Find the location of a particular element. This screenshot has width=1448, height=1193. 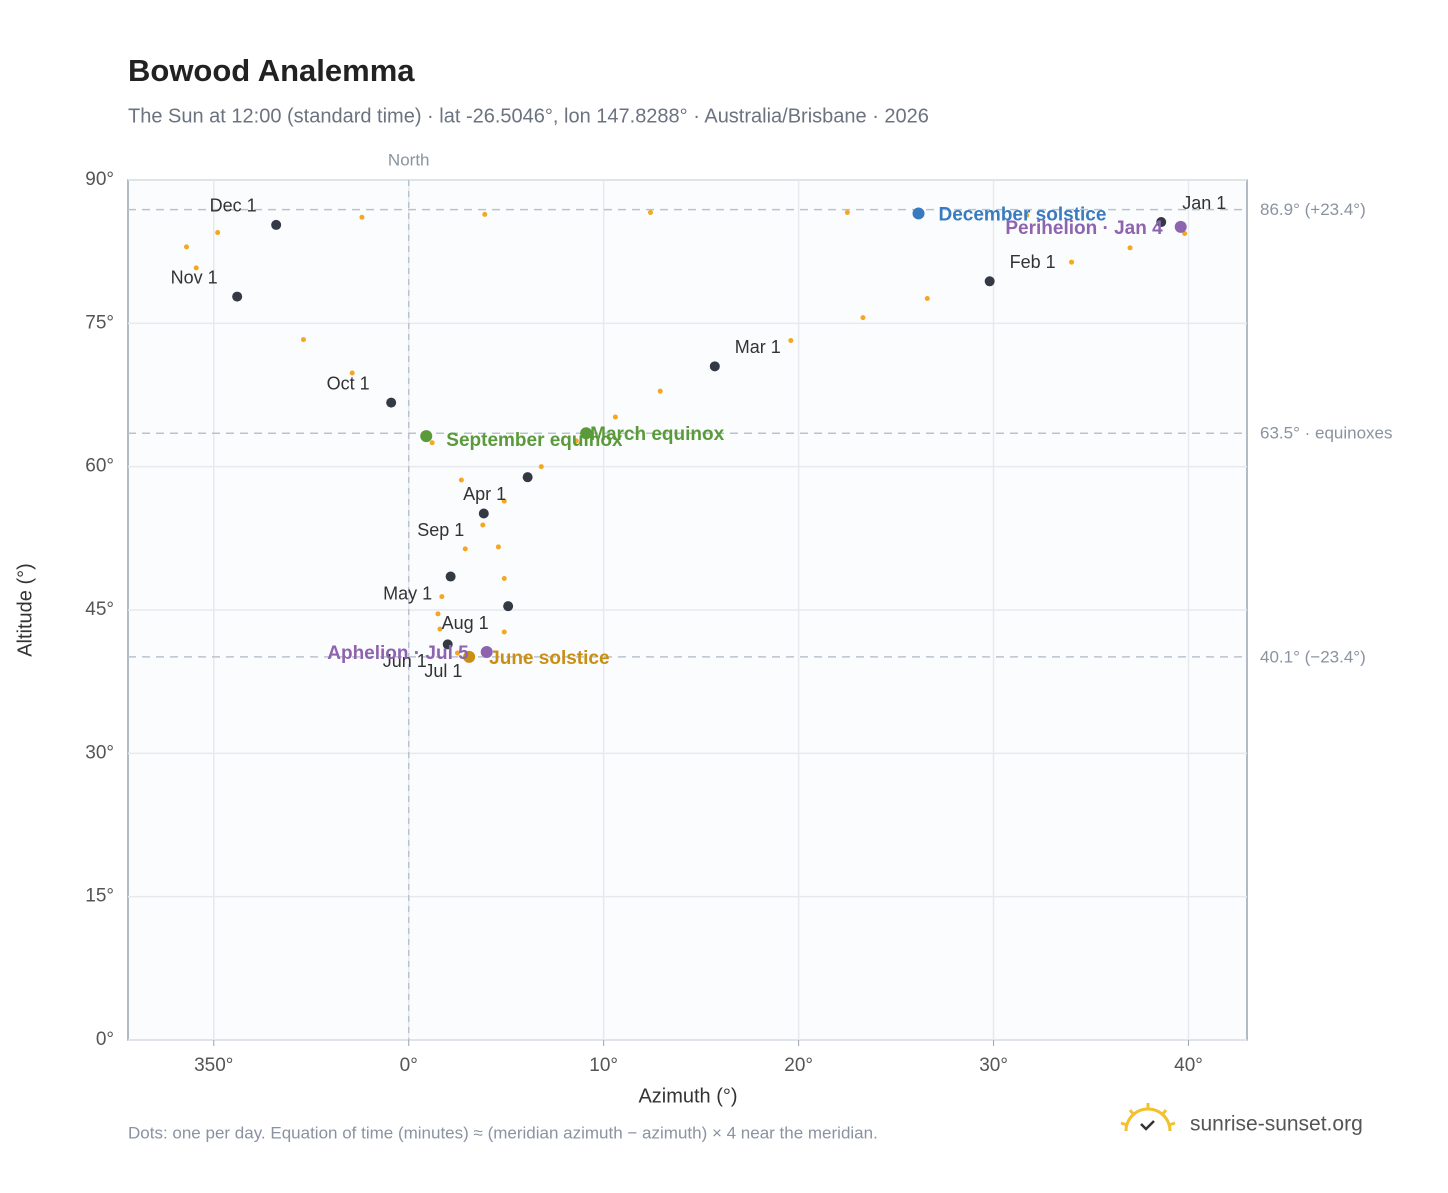

month-label: Aug 1 is located at coordinates (465, 623).